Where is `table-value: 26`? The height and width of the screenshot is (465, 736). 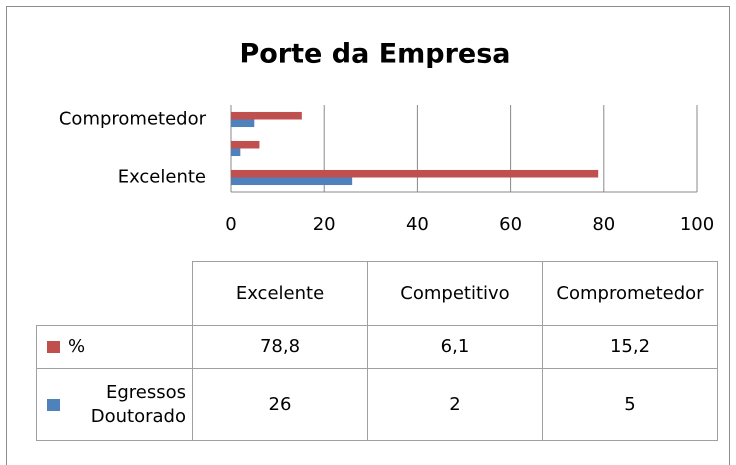
table-value: 26 is located at coordinates (280, 404).